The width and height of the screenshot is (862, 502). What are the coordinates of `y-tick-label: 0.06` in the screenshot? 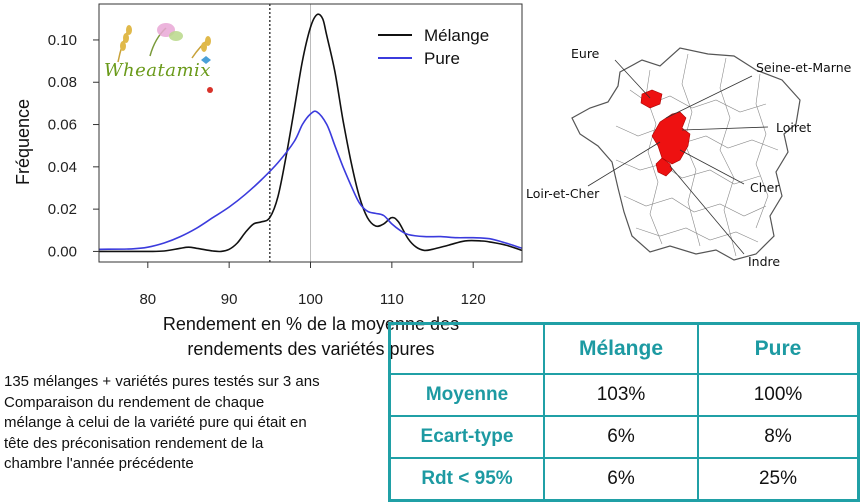 It's located at (62, 125).